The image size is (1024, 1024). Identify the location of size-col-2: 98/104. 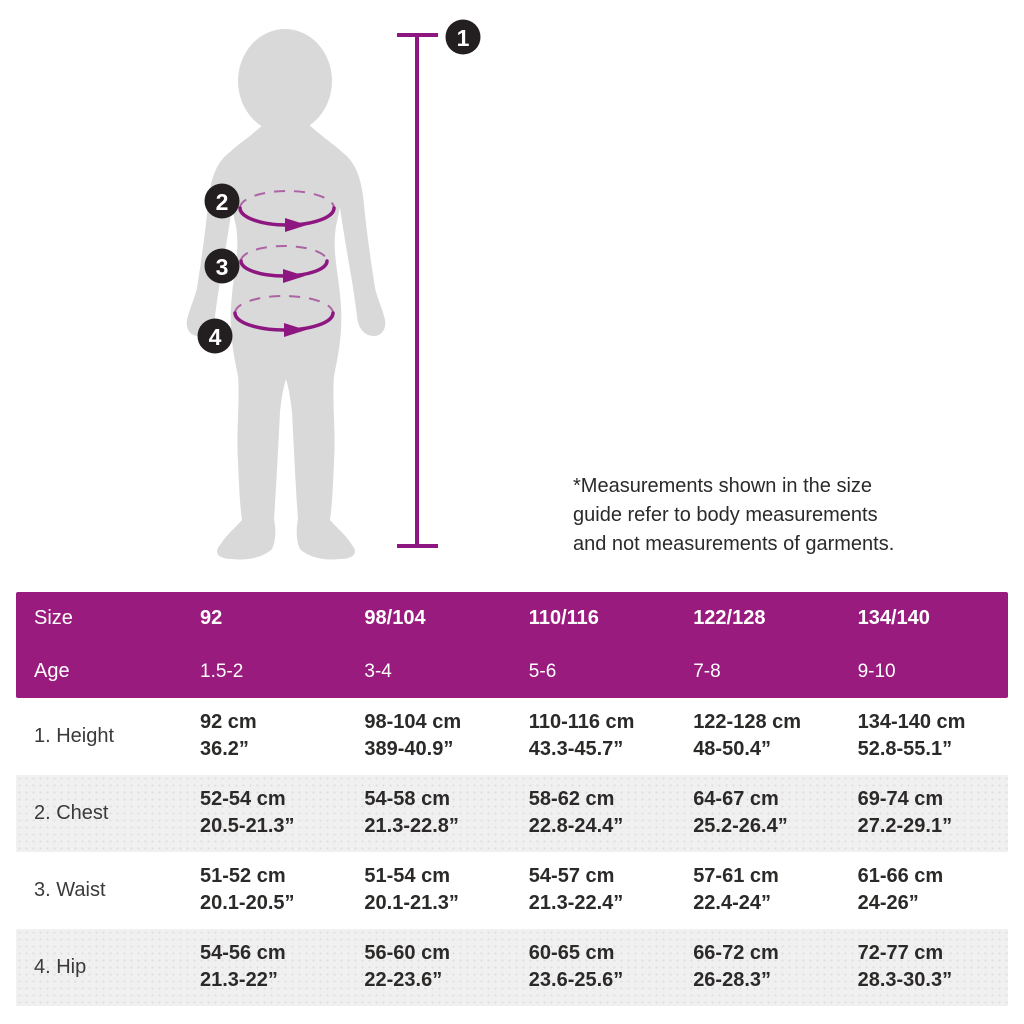
(395, 618).